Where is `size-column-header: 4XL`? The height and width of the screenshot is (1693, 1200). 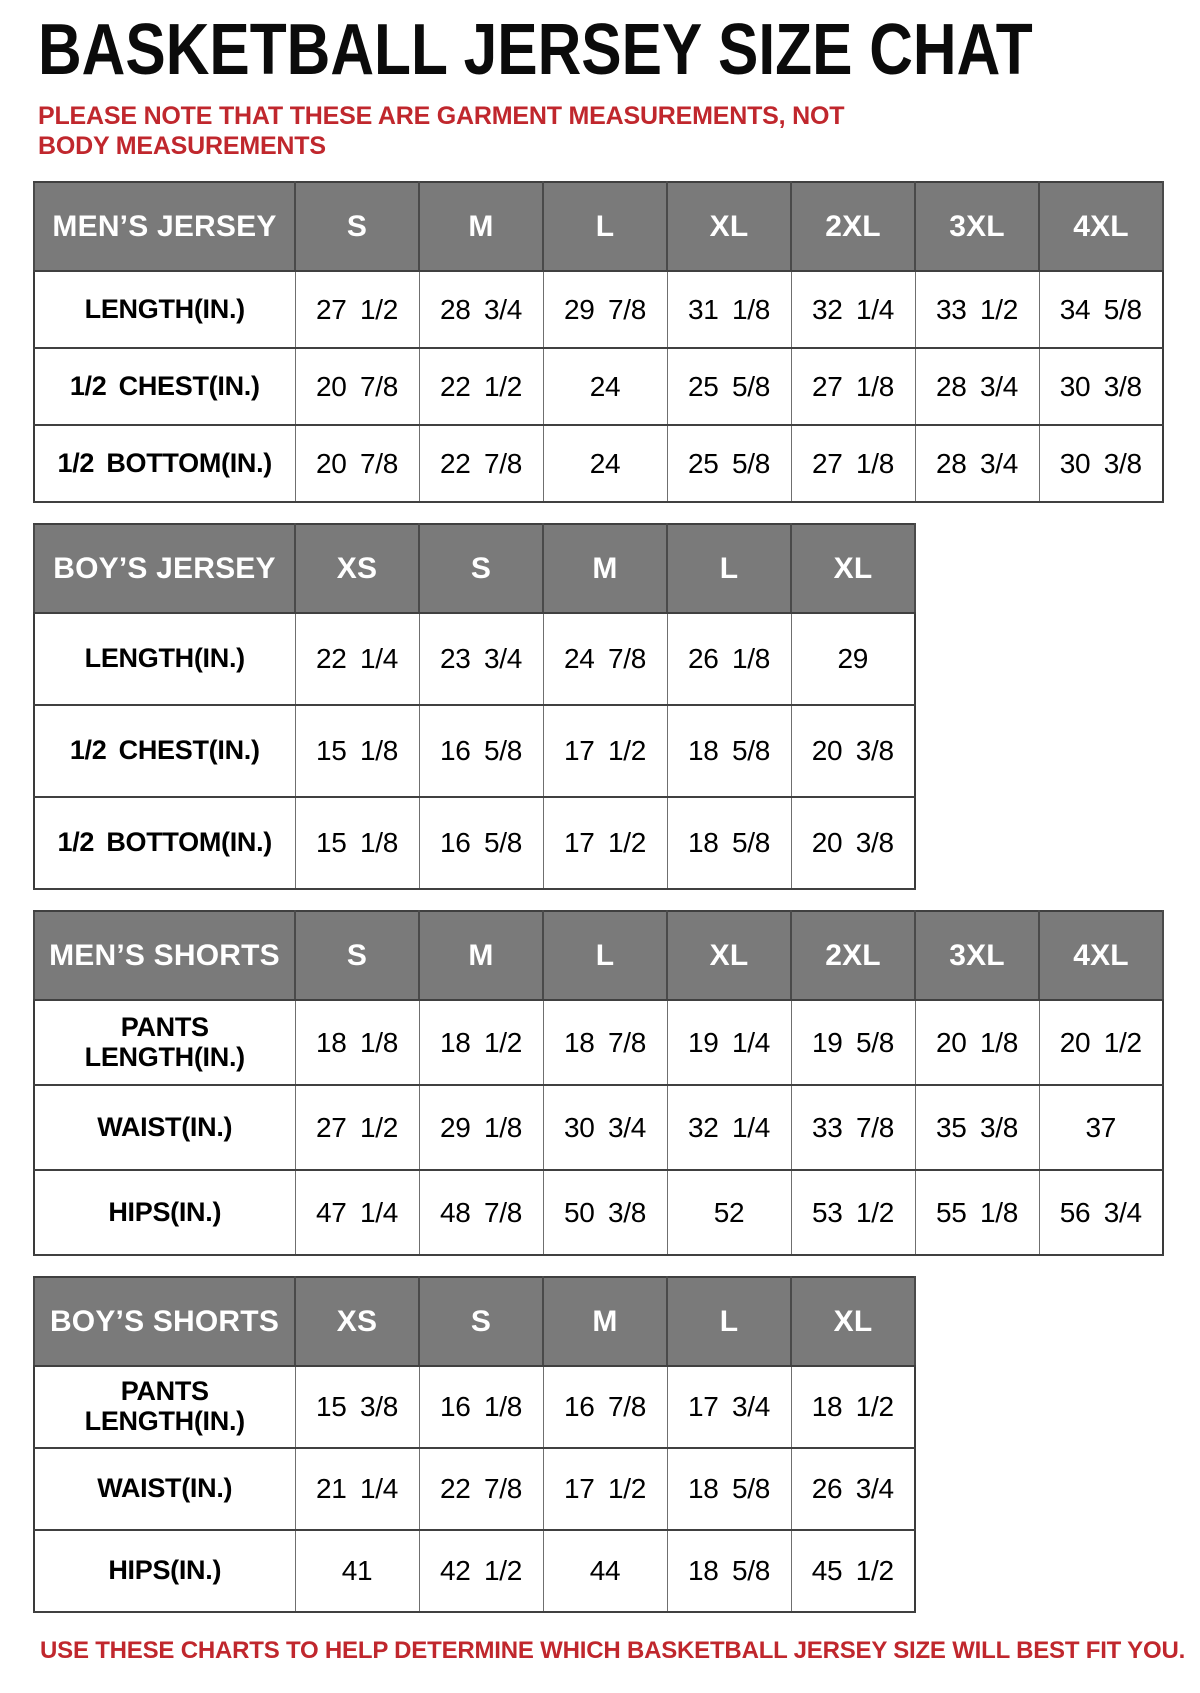 size-column-header: 4XL is located at coordinates (1101, 226).